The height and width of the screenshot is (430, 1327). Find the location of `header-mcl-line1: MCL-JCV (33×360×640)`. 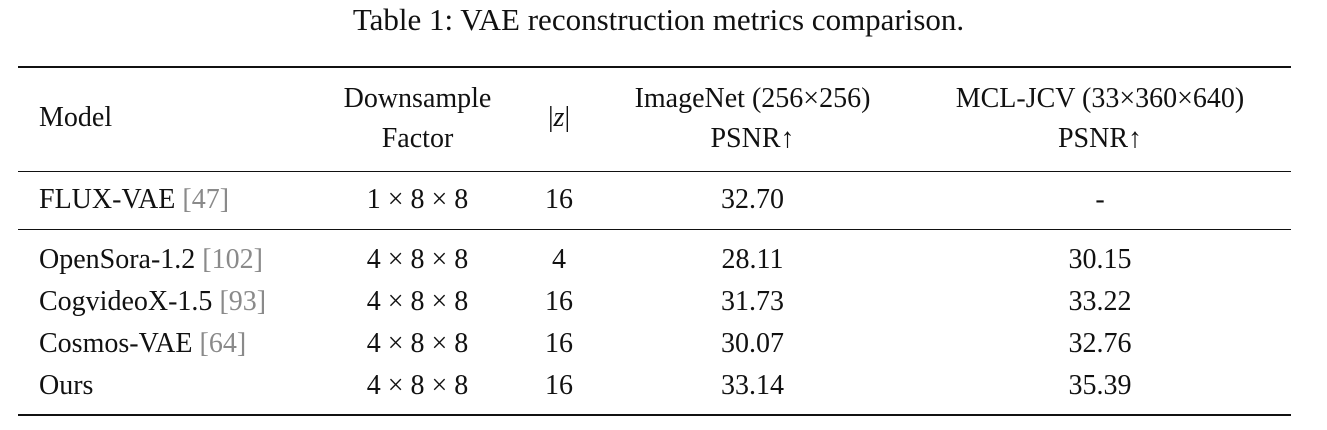

header-mcl-line1: MCL-JCV (33×360×640) is located at coordinates (1100, 98).